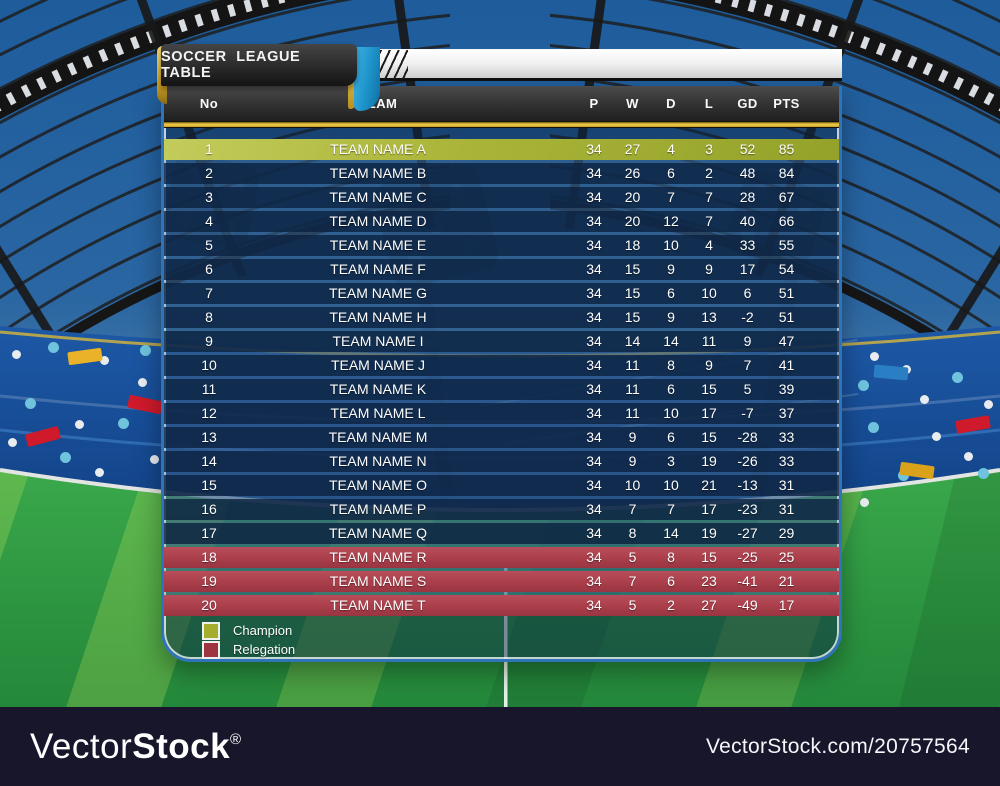 Image resolution: width=1000 pixels, height=786 pixels. What do you see at coordinates (747, 581) in the screenshot?
I see `cell-gd: -41` at bounding box center [747, 581].